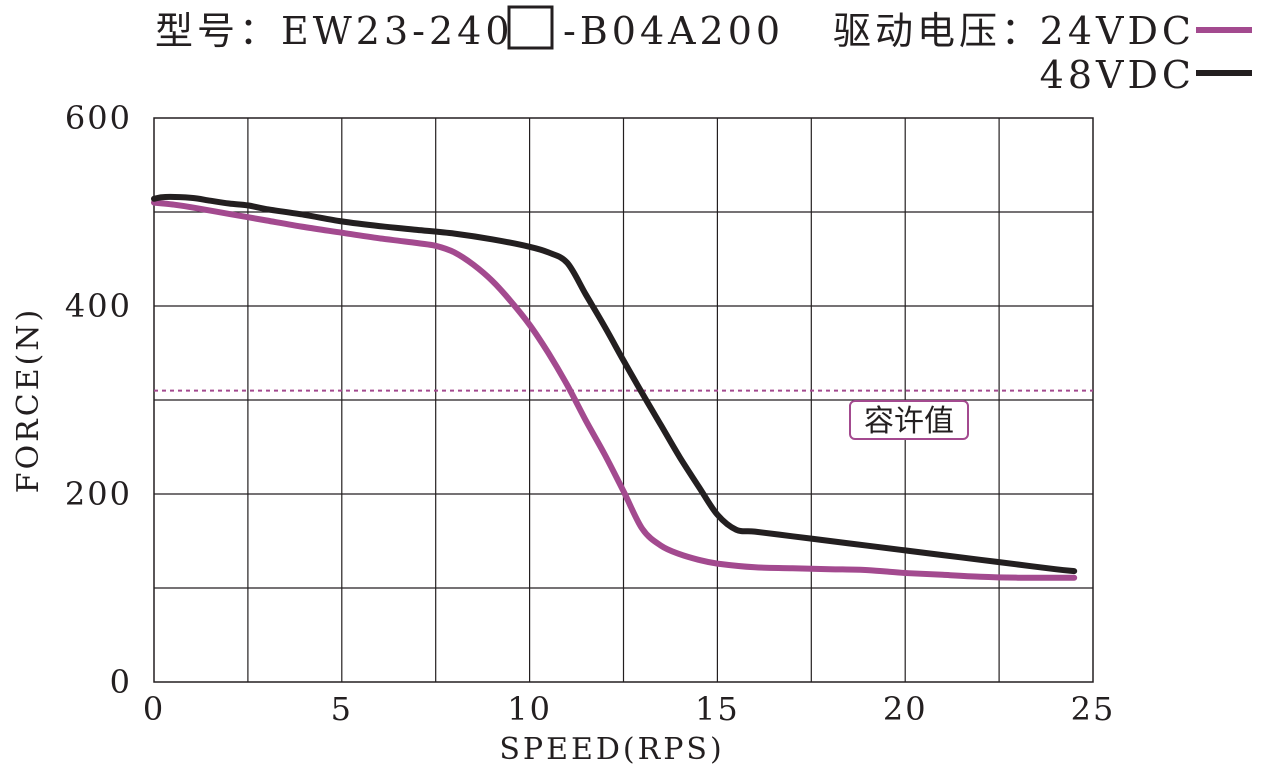 This screenshot has width=1262, height=773. What do you see at coordinates (1117, 75) in the screenshot?
I see `legend-label-48vdc: 48VDC` at bounding box center [1117, 75].